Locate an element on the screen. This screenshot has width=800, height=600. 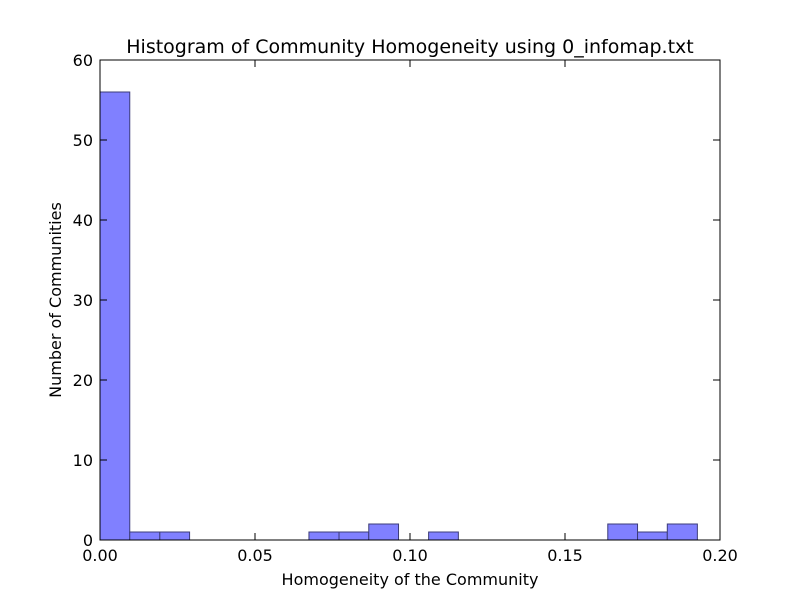
x-tick-label-0: 0.00 is located at coordinates (100, 555).